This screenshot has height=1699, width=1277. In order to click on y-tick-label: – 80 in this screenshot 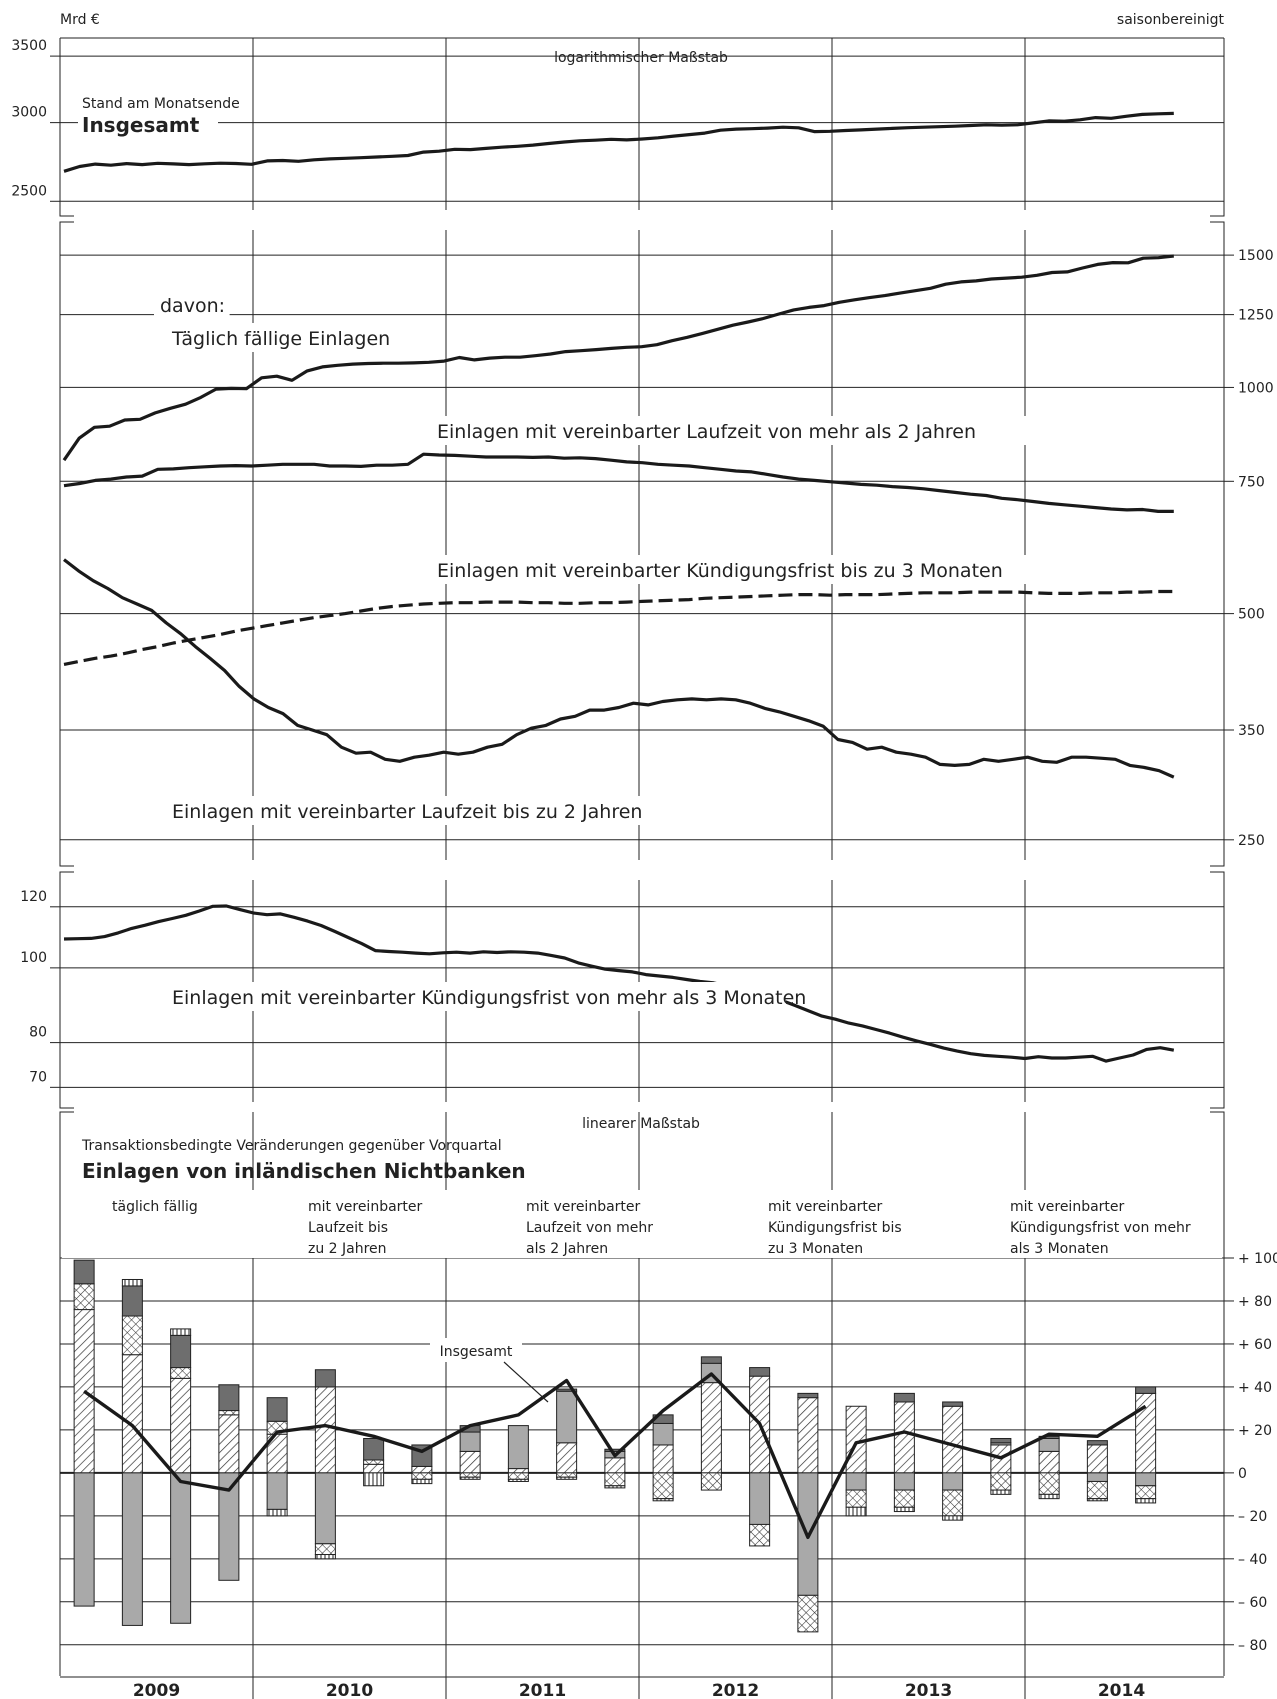, I will do `click(1252, 1646)`.